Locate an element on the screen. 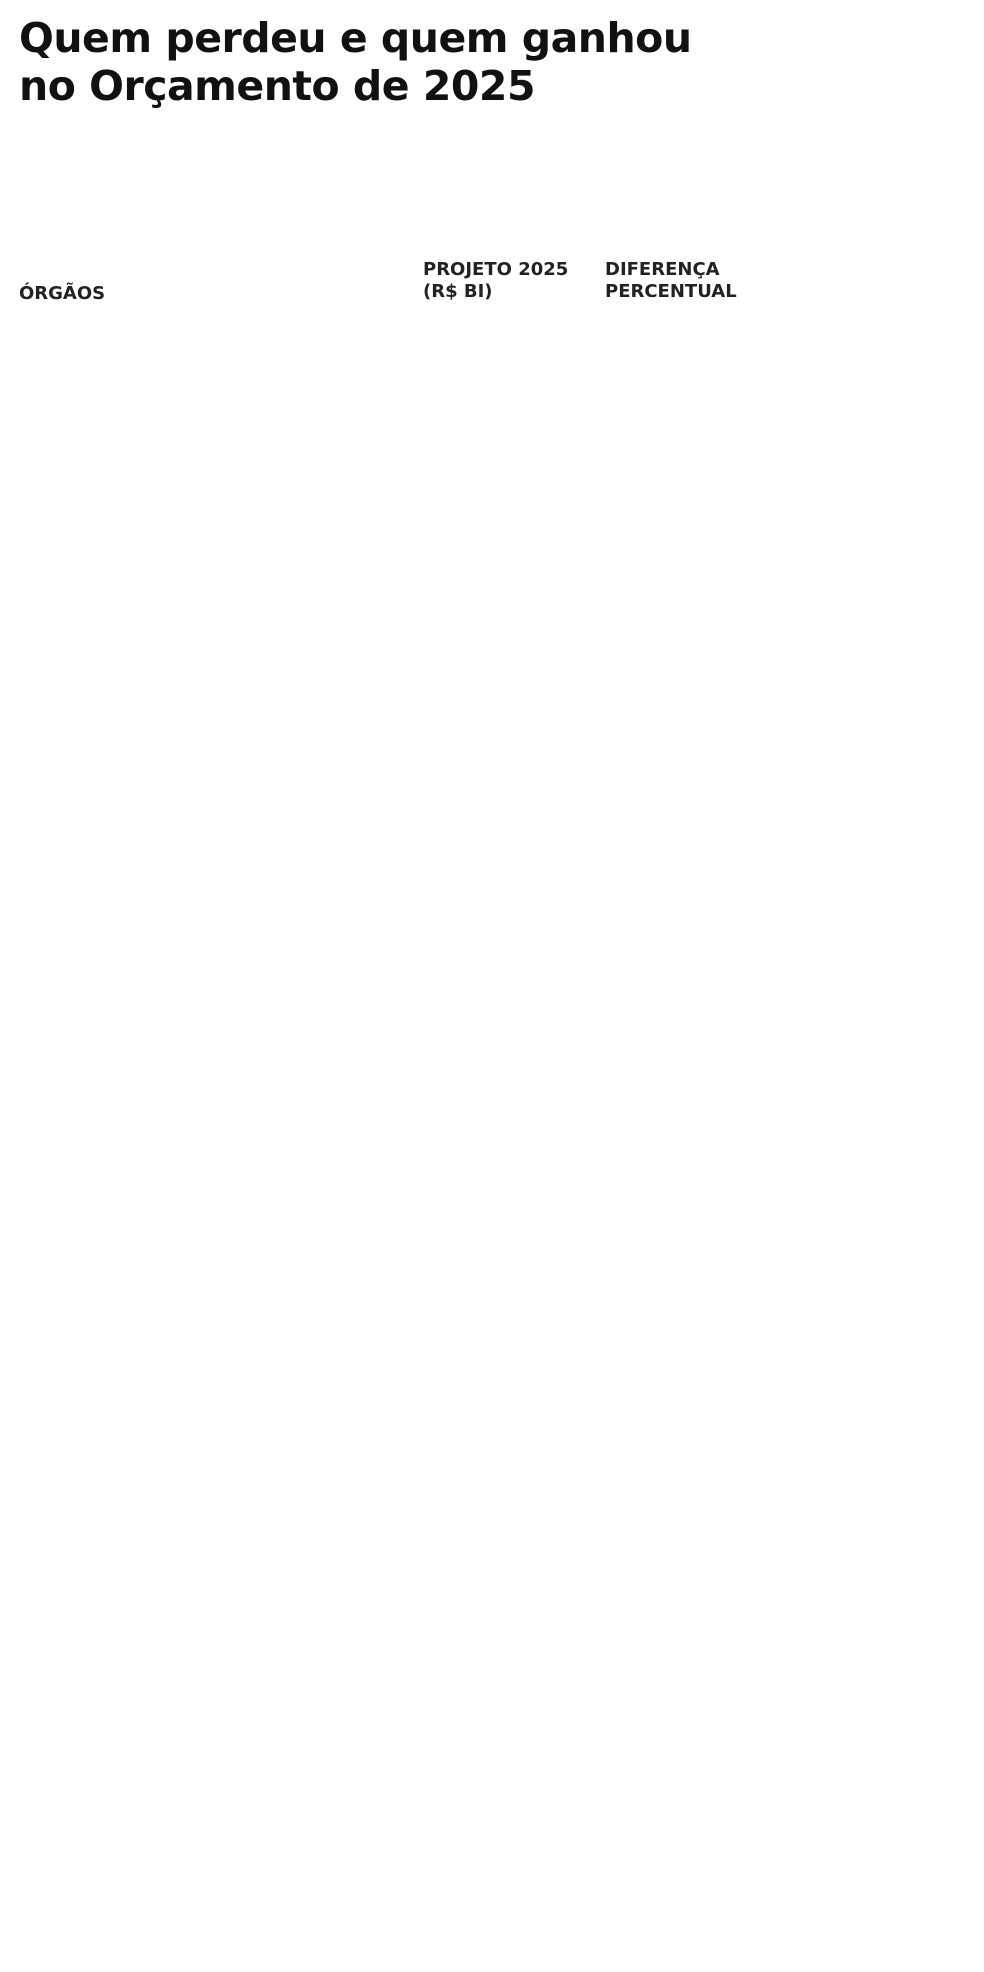 The image size is (984, 1972). pct-label: 4,91% is located at coordinates (646, 795).